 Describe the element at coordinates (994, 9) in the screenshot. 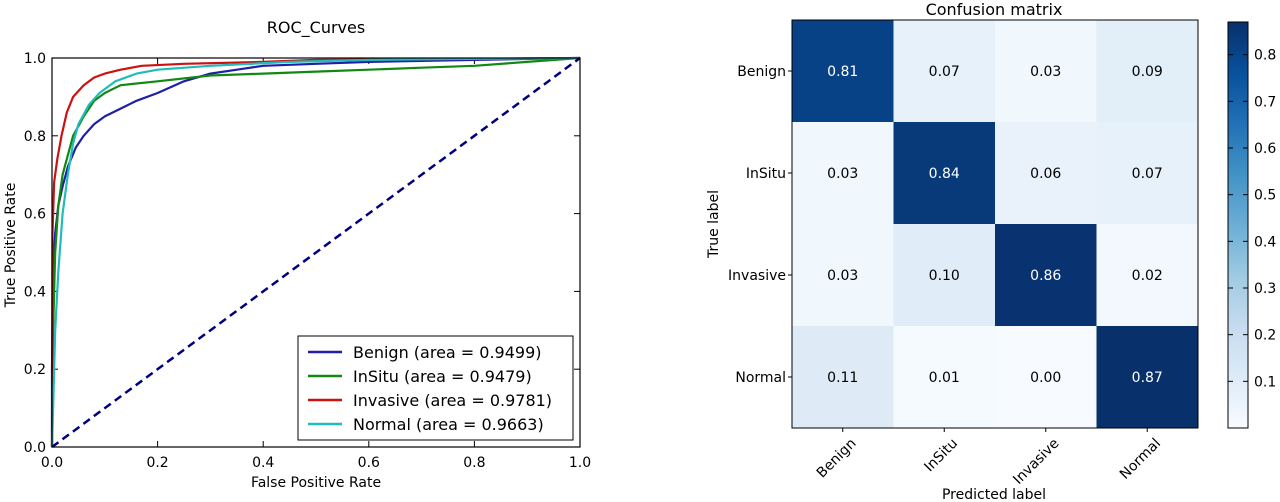

I see `cm-title: Confusion matrix` at that location.